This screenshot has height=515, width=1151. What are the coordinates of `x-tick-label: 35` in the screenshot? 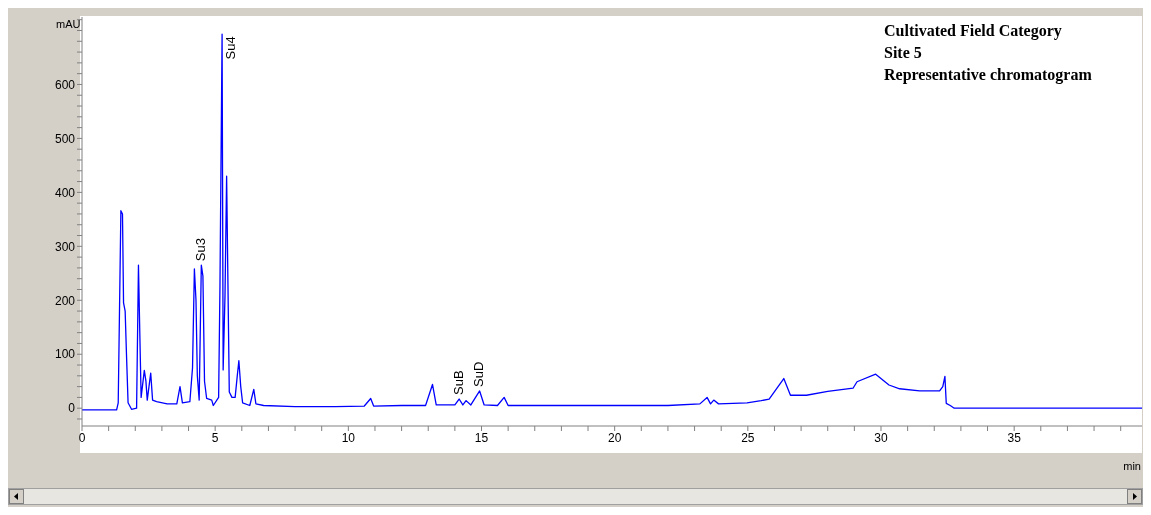 It's located at (1014, 437).